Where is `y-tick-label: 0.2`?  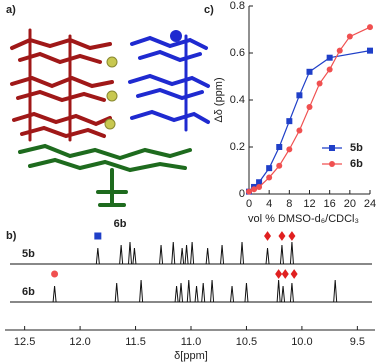
y-tick-label: 0.2 is located at coordinates (237, 147).